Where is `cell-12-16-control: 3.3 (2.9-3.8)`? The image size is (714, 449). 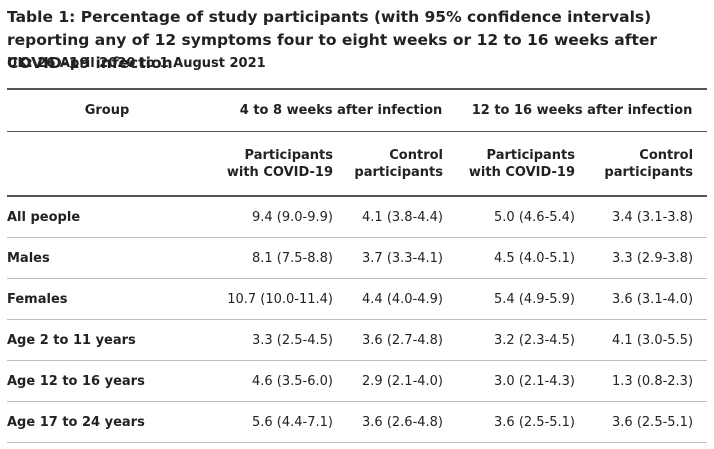 cell-12-16-control: 3.3 (2.9-3.8) is located at coordinates (648, 258).